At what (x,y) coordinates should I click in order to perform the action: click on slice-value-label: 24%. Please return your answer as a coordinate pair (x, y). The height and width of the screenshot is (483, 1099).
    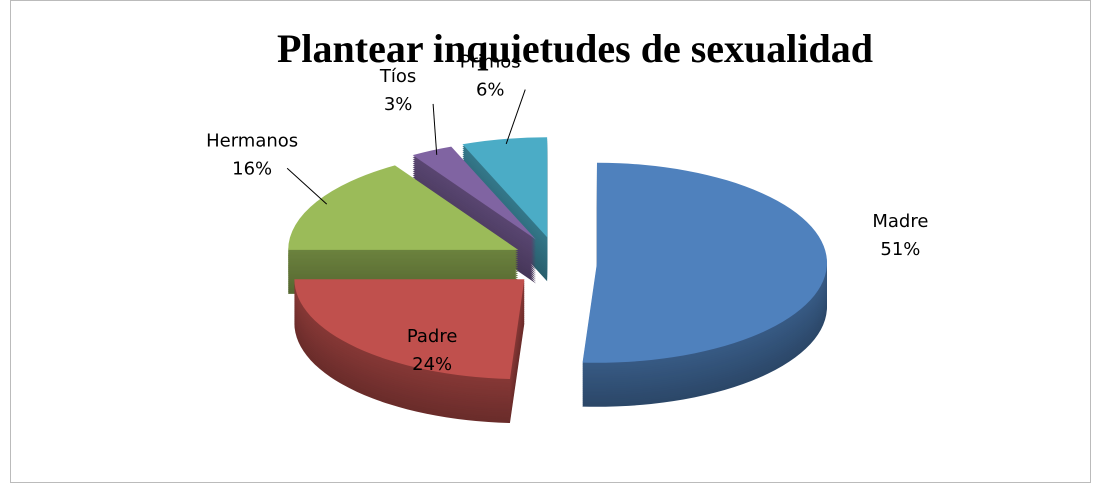
    Looking at the image, I should click on (432, 364).